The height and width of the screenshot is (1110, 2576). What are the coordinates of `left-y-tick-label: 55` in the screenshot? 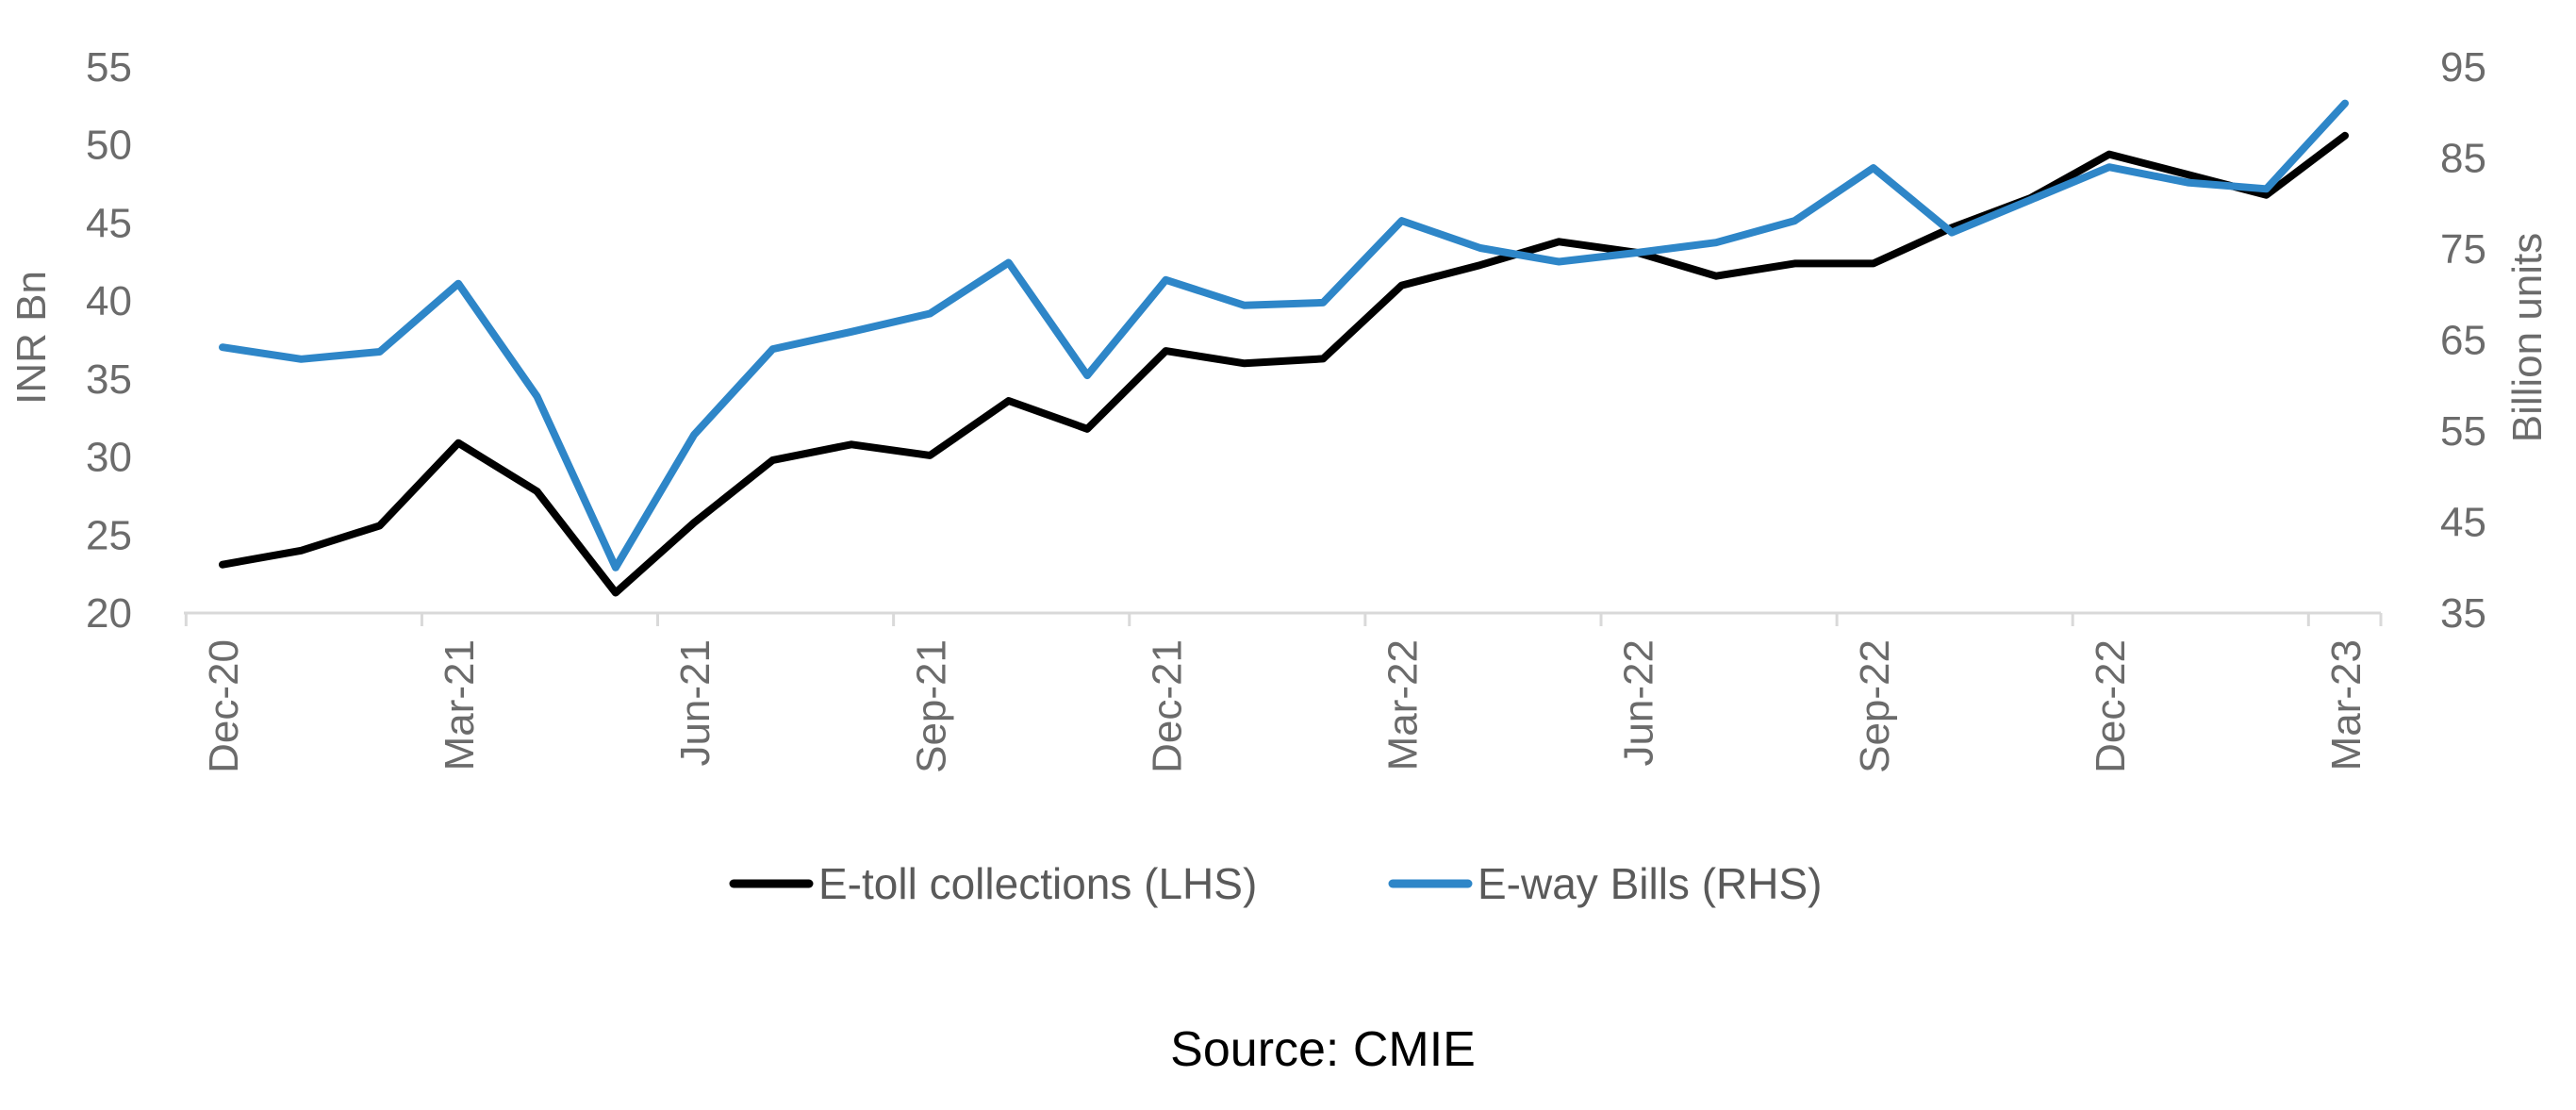 It's located at (109, 67).